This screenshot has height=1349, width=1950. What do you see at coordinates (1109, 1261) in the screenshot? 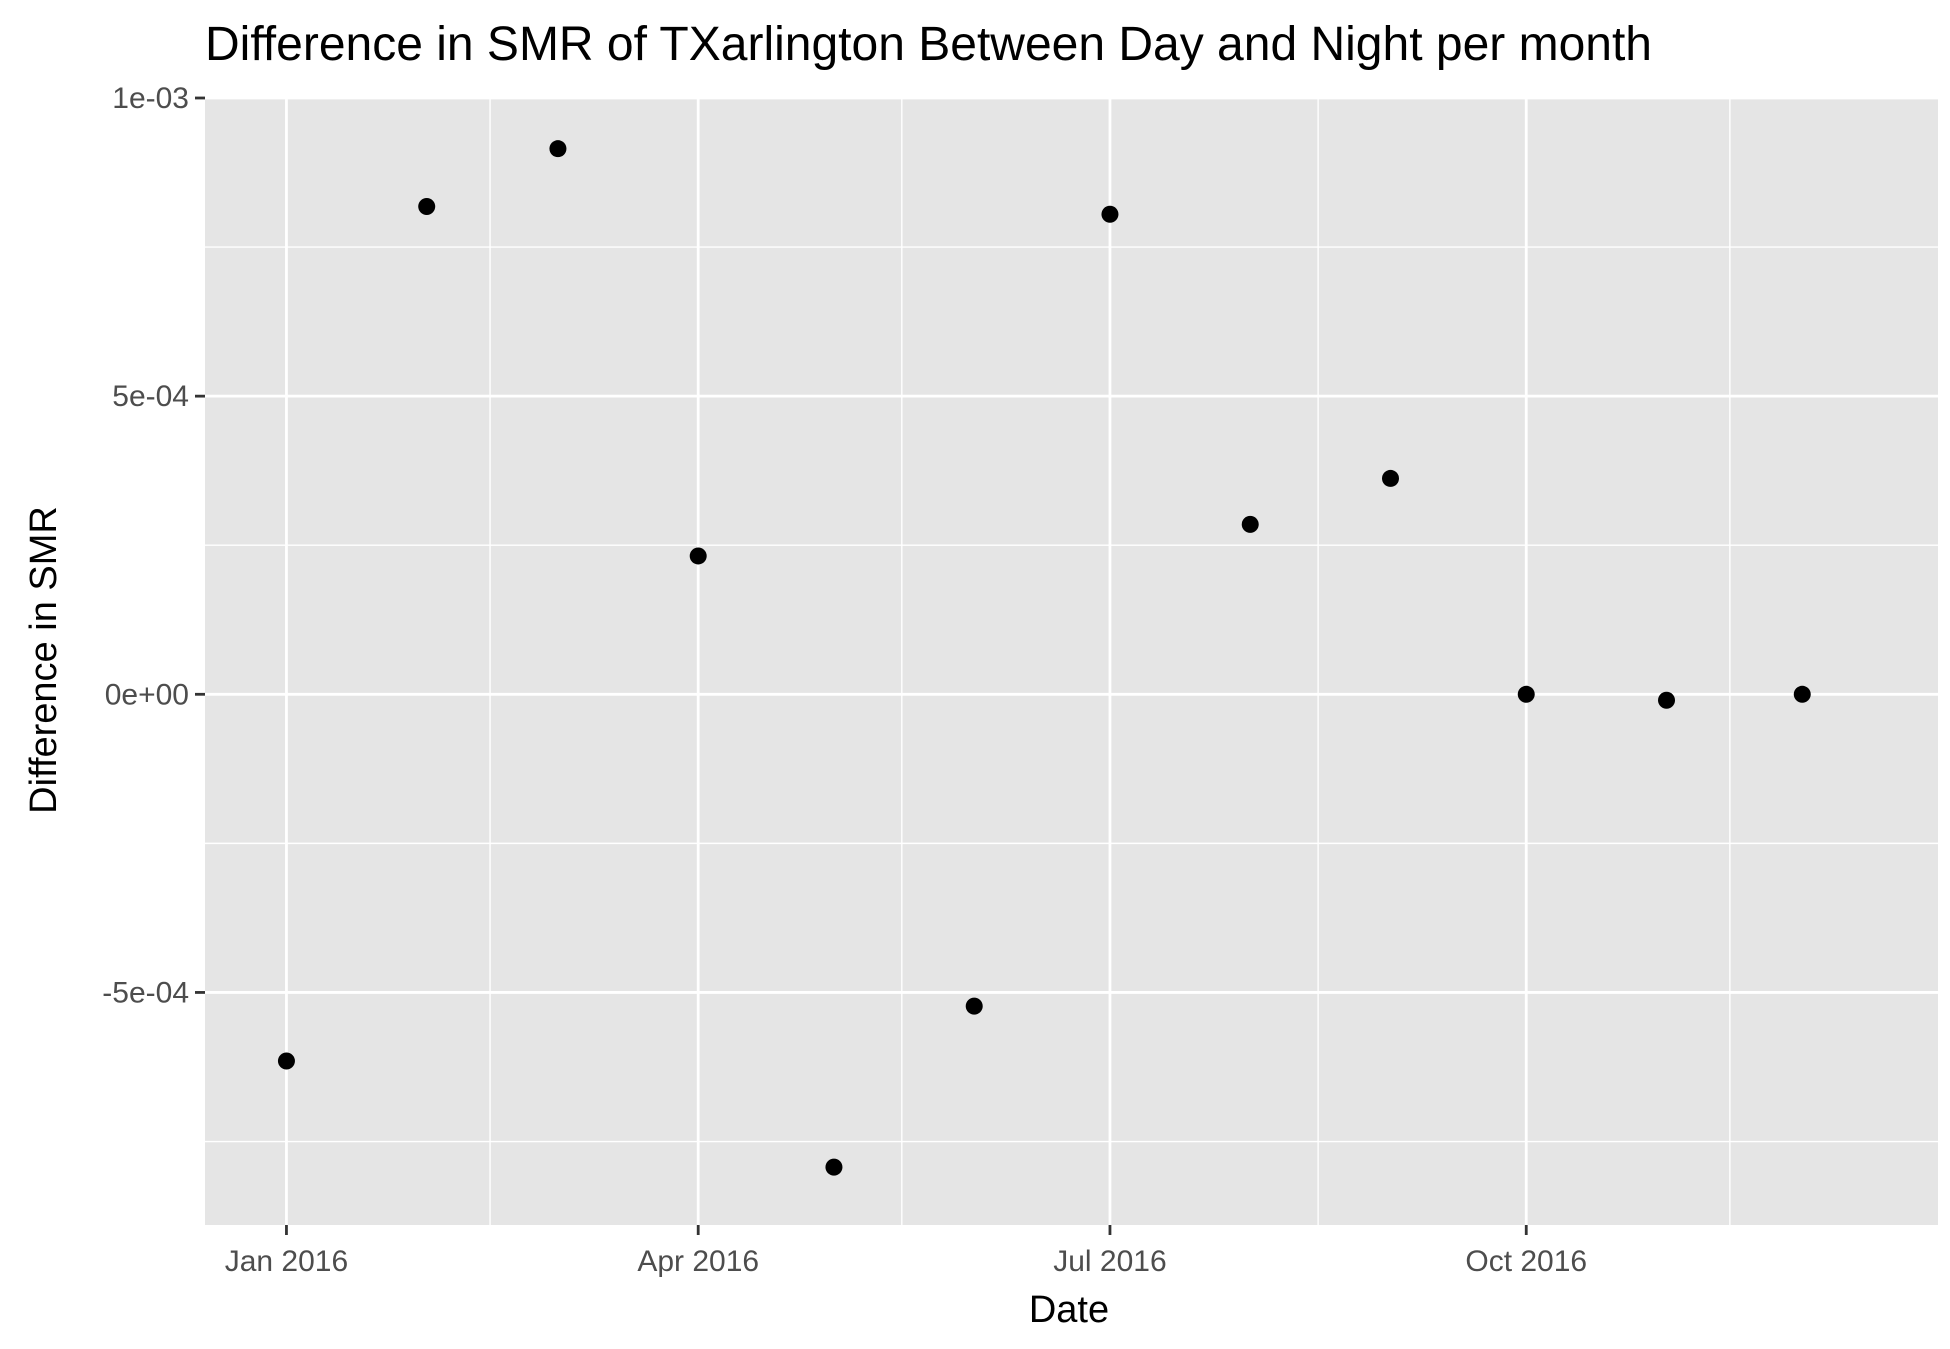
I see `x-tick-label: Jul 2016` at bounding box center [1109, 1261].